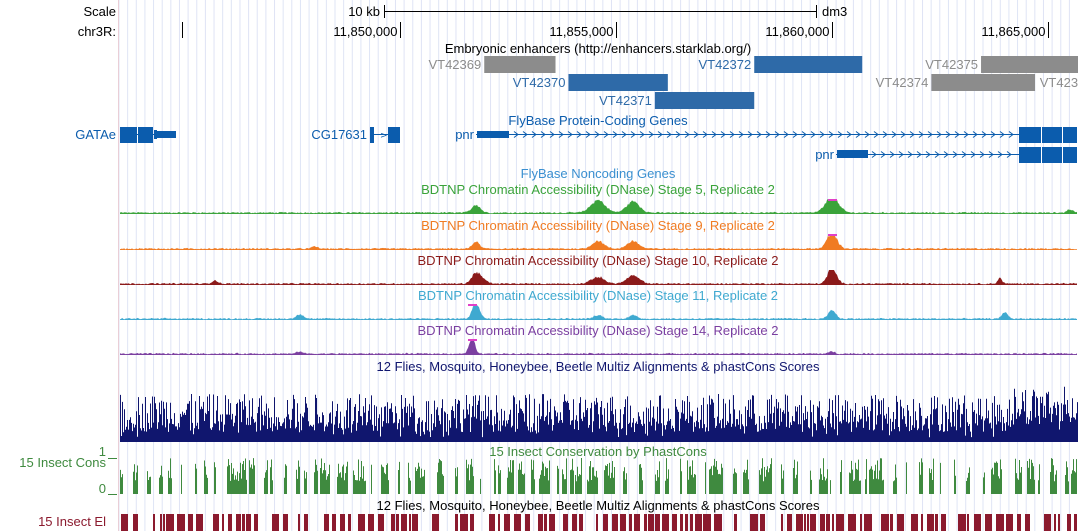  Describe the element at coordinates (454, 64) in the screenshot. I see `enhancer-label: VT42369` at that location.